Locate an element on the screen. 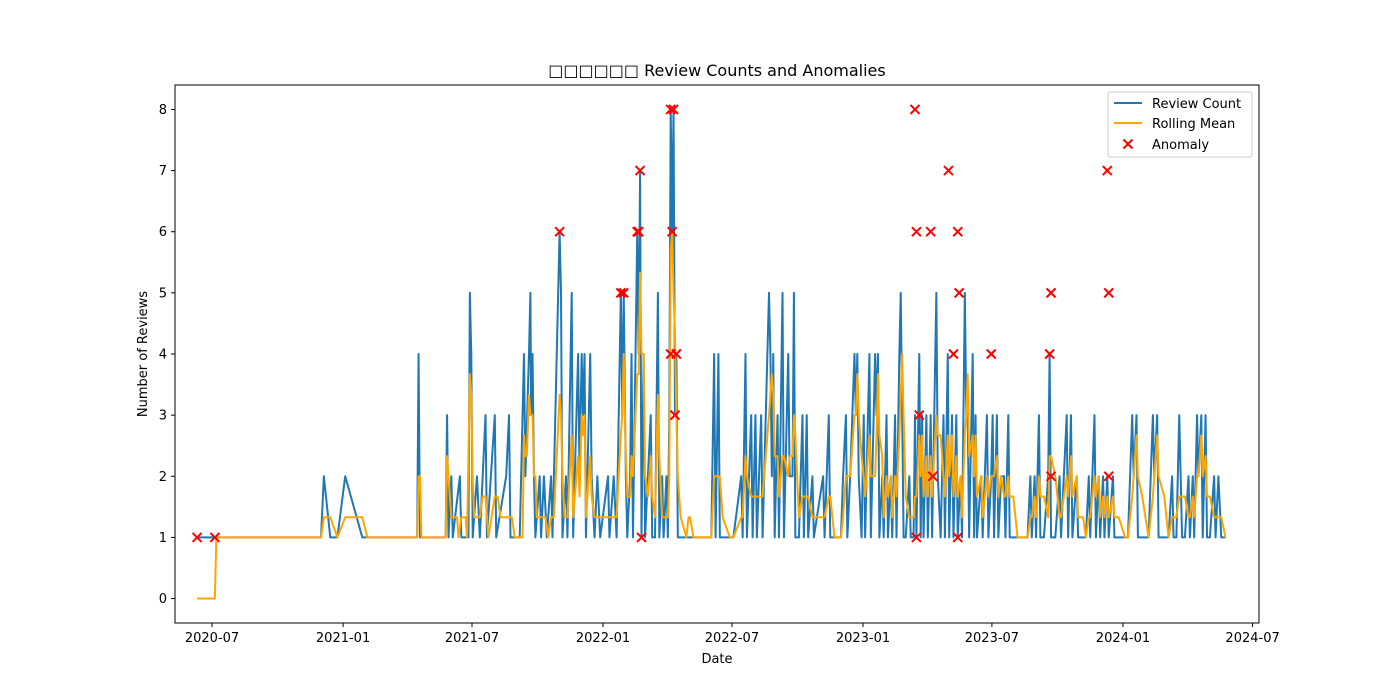 The height and width of the screenshot is (700, 1400). y-tick-label: 7 is located at coordinates (163, 171).